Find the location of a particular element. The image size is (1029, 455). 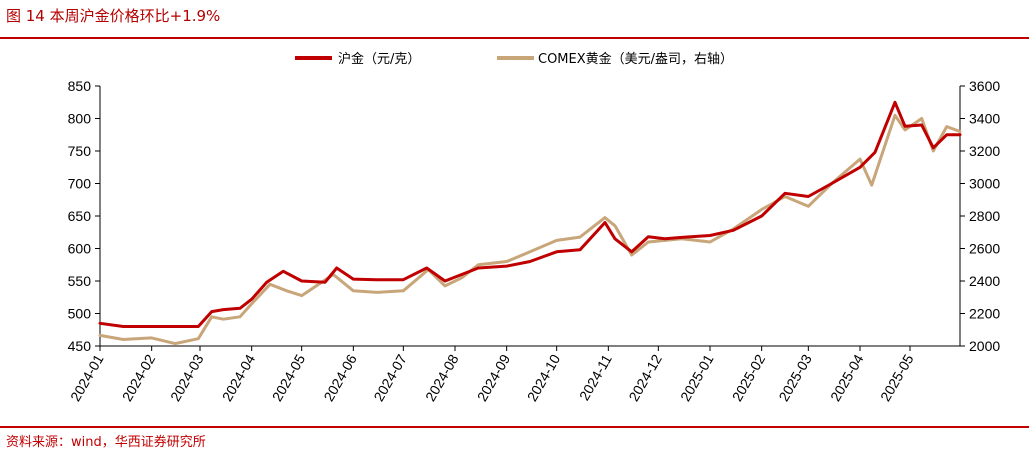

y-left-tick-label: 600 is located at coordinates (80, 249).